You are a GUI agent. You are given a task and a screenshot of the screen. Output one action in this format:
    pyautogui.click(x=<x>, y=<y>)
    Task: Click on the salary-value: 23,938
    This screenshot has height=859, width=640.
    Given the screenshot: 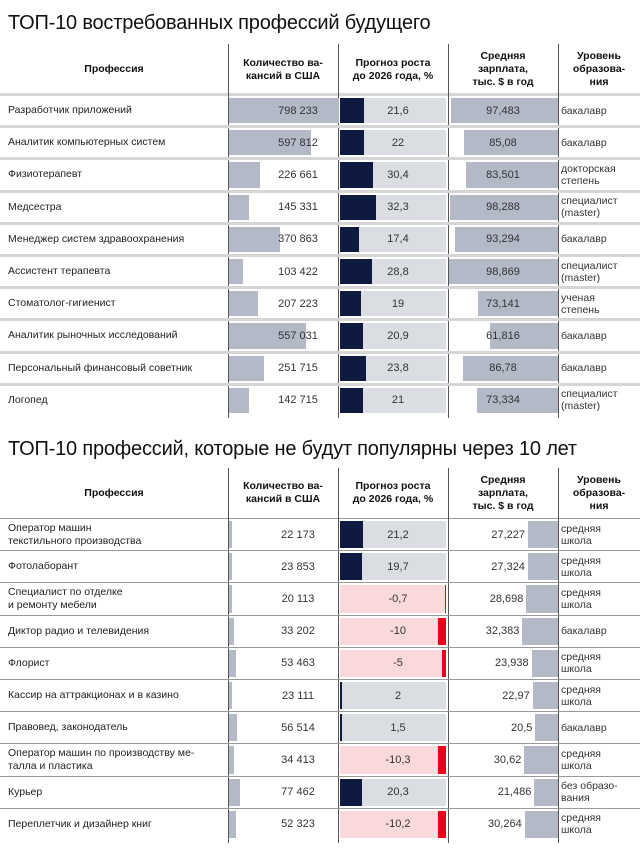 What is the action you would take?
    pyautogui.click(x=512, y=663)
    